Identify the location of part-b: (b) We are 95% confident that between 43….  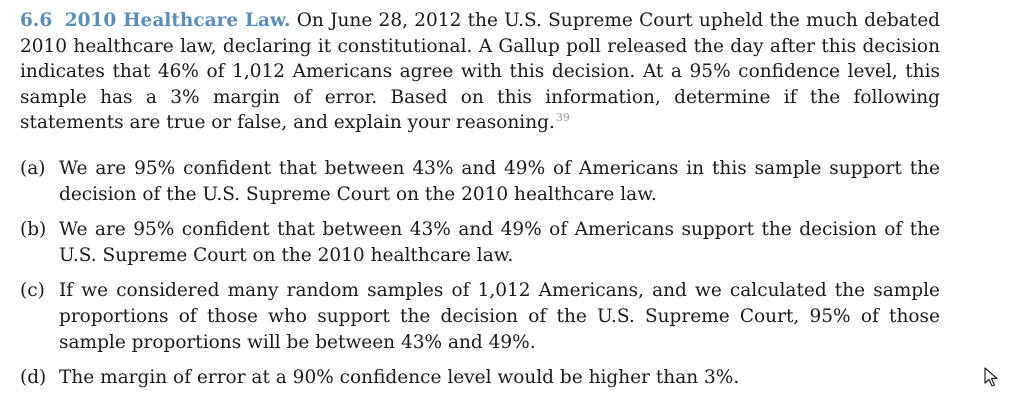
(480, 242).